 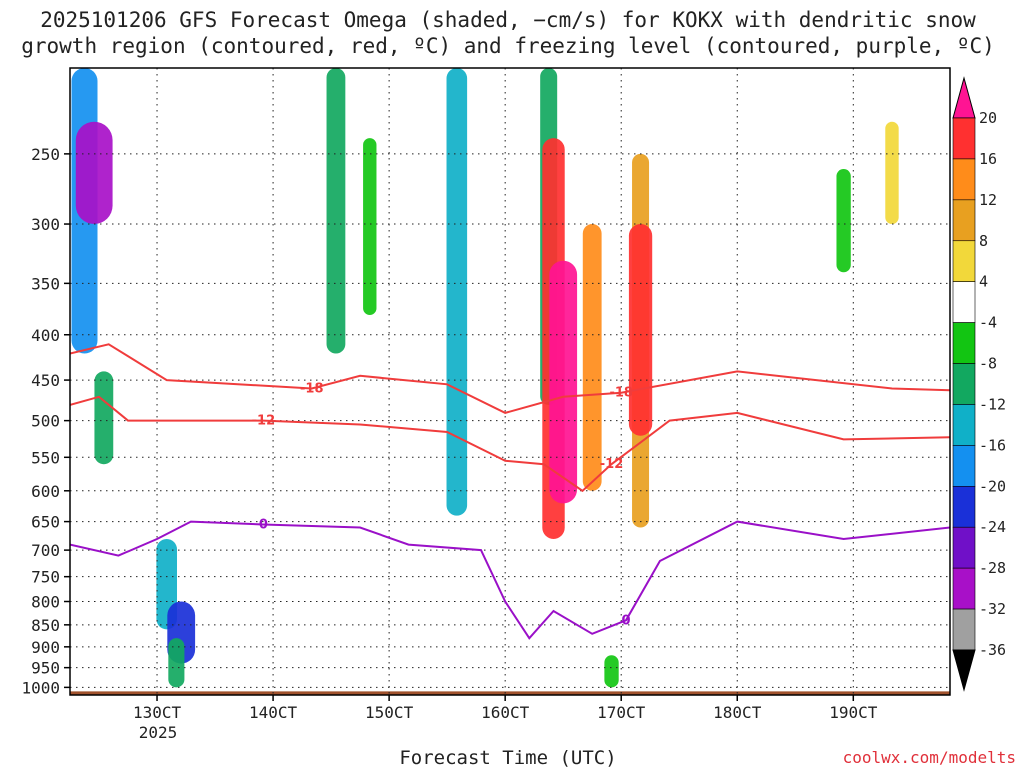 What do you see at coordinates (45, 577) in the screenshot?
I see `y-tick-label: 750` at bounding box center [45, 577].